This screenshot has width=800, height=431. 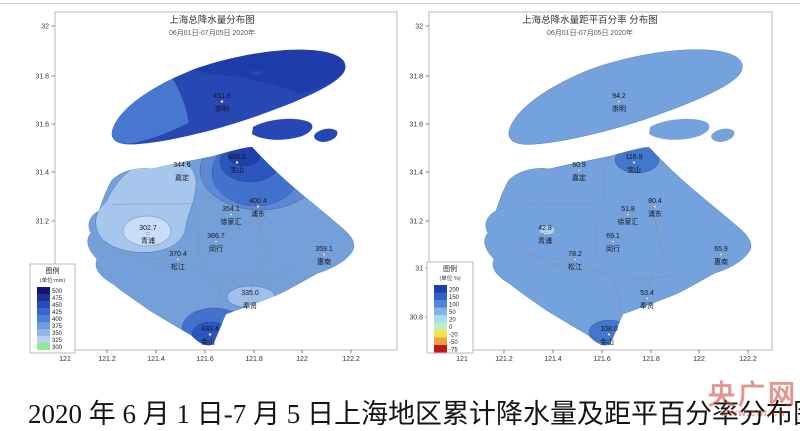 What do you see at coordinates (721, 249) in the screenshot?
I see `station-value: 65.9` at bounding box center [721, 249].